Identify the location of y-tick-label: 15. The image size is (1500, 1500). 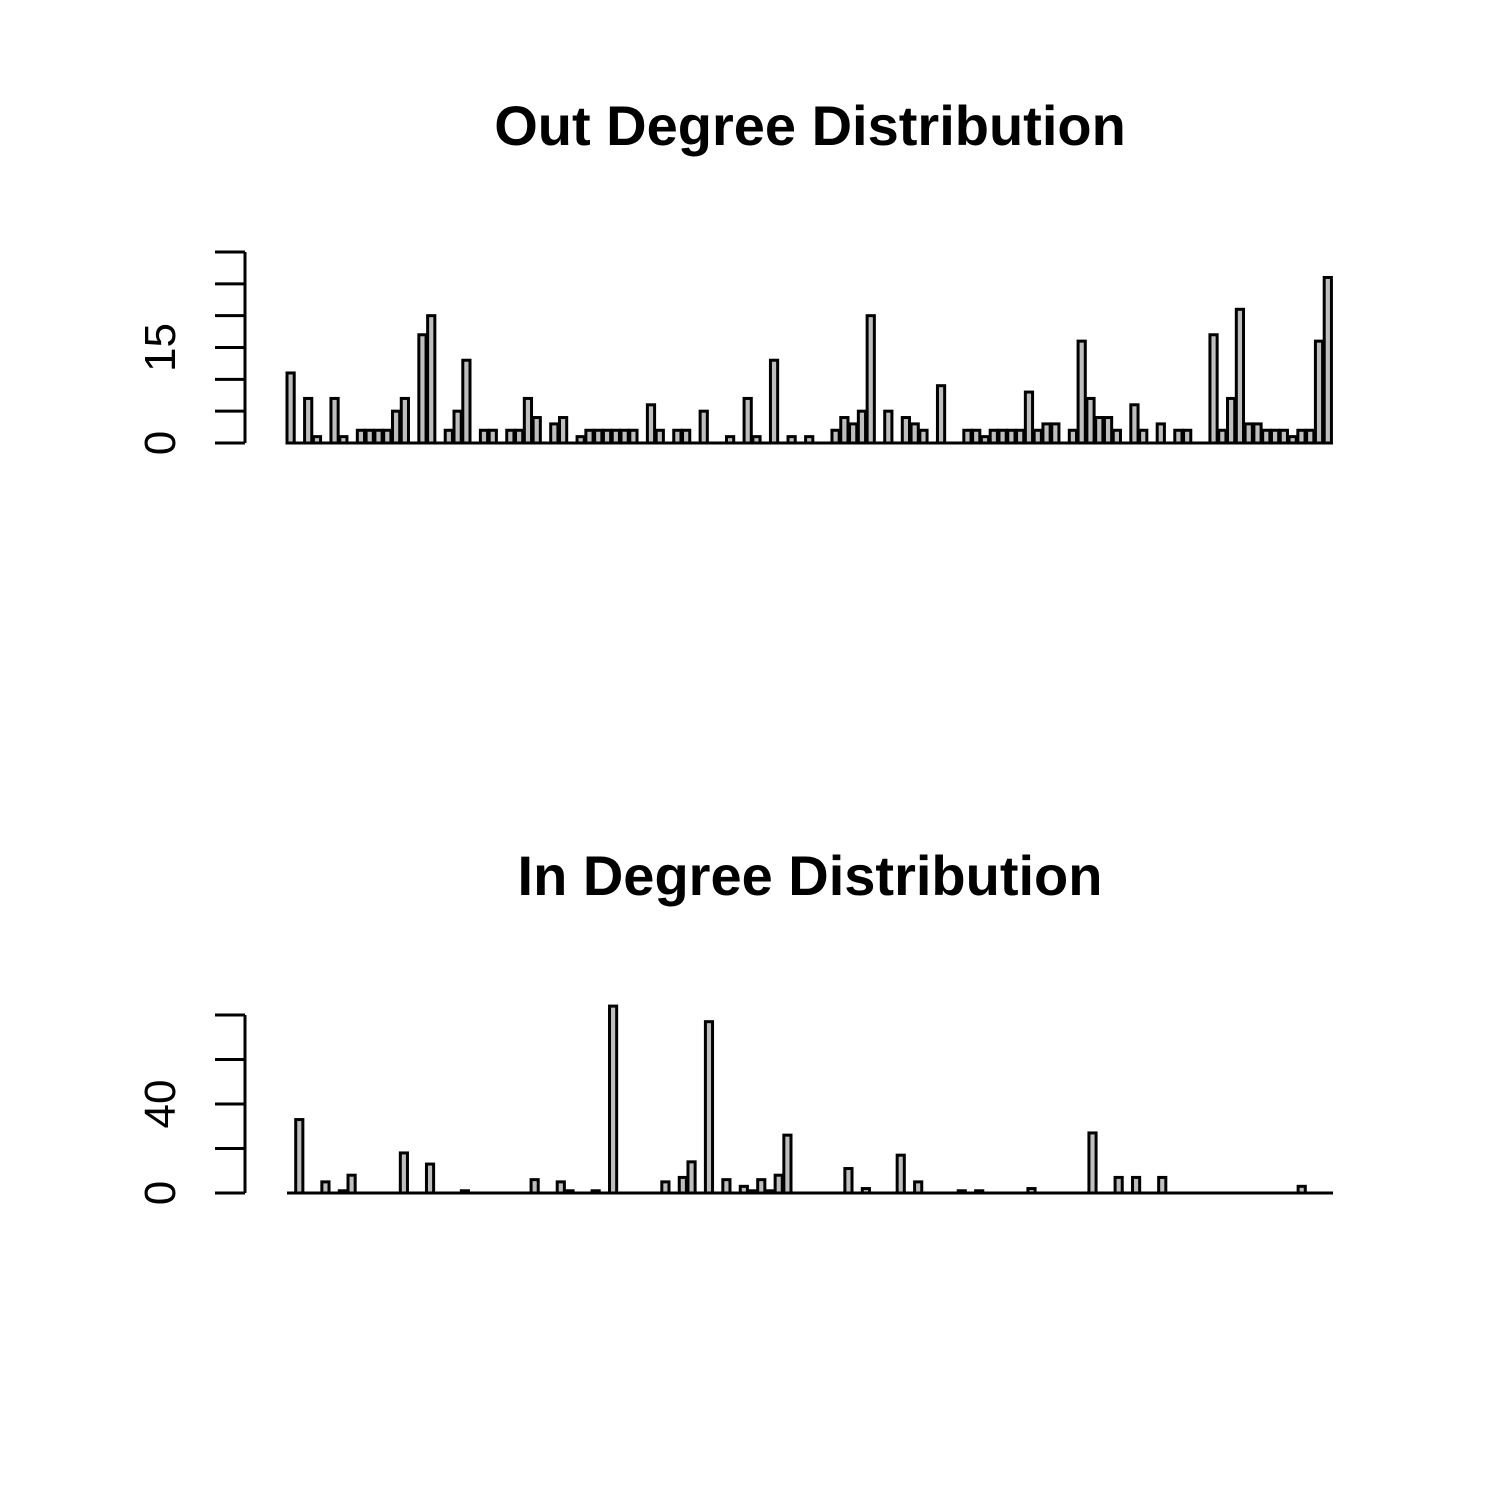
(160, 347).